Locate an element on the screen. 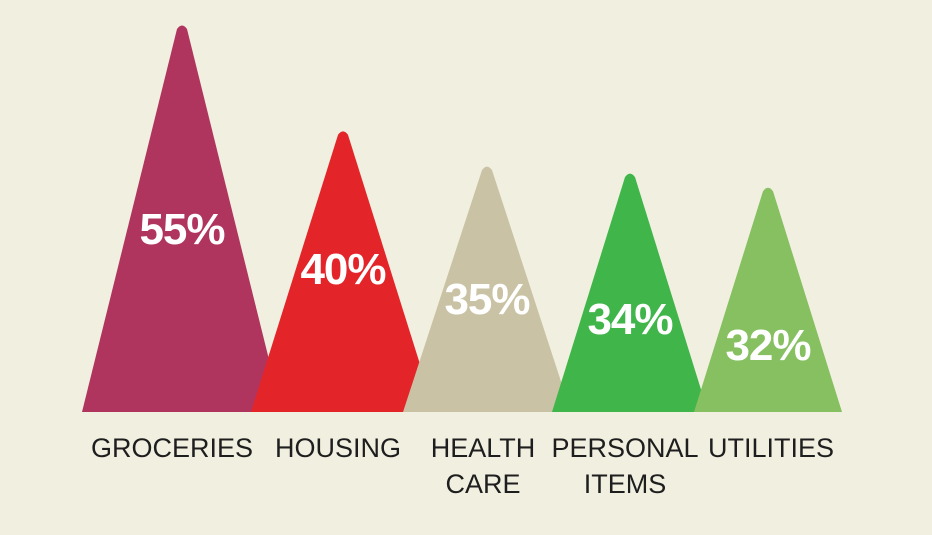 This screenshot has width=932, height=535. category-label-2: HOUSING is located at coordinates (338, 448).